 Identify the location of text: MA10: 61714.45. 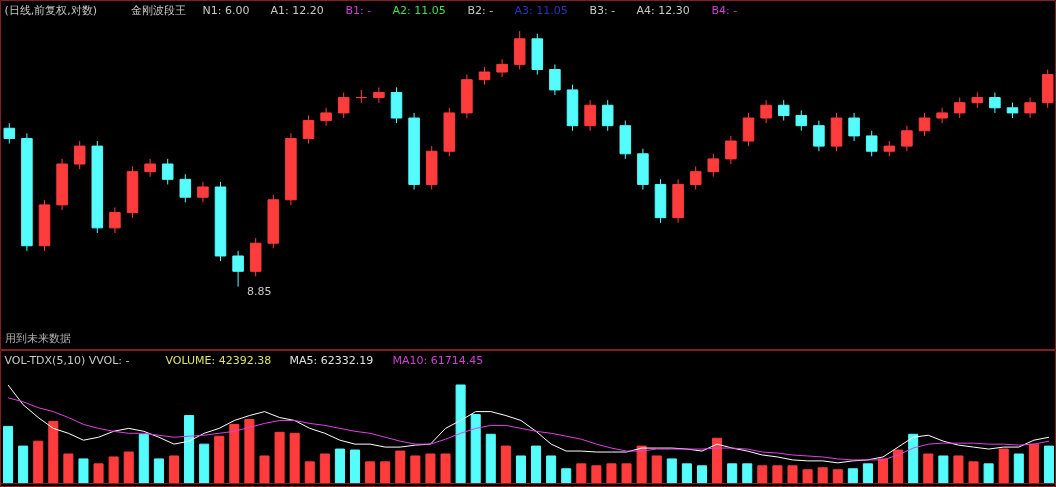
(438, 360).